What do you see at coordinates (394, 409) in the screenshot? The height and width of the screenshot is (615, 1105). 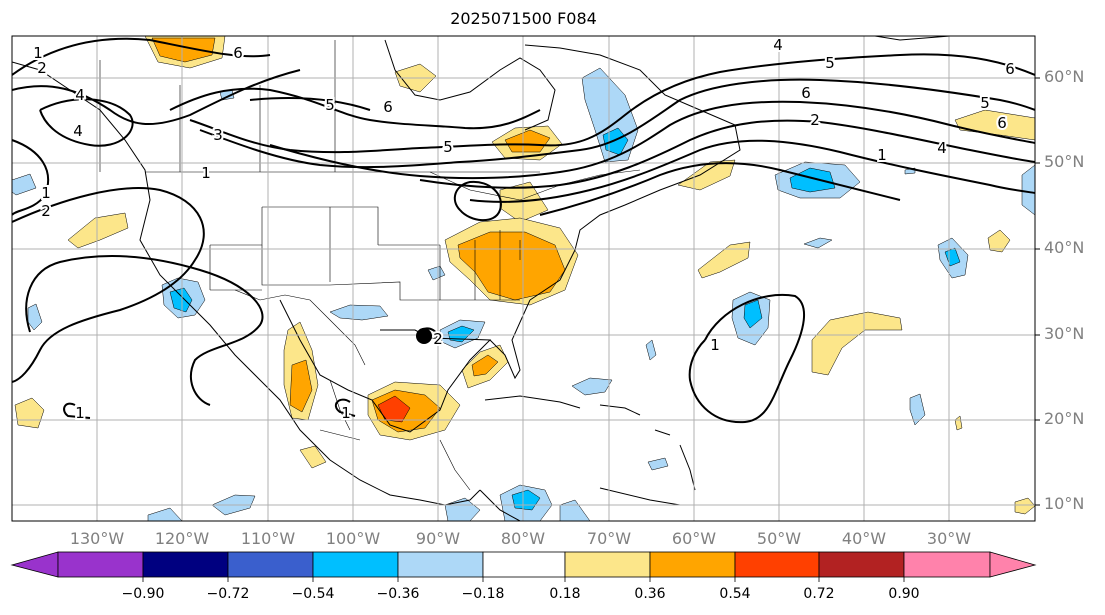 I see `shade-positive-max` at bounding box center [394, 409].